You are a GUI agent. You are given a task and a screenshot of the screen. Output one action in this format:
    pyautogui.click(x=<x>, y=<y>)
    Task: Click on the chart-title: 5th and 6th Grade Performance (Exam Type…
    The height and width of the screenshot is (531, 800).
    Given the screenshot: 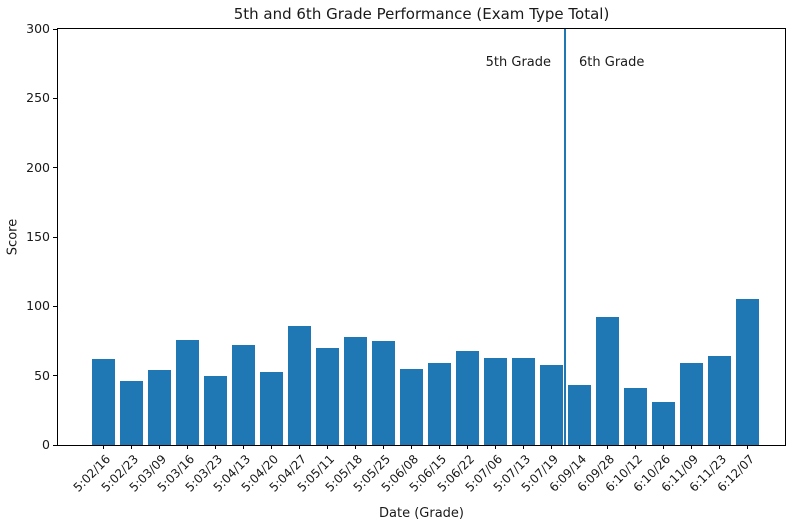 What is the action you would take?
    pyautogui.click(x=421, y=14)
    